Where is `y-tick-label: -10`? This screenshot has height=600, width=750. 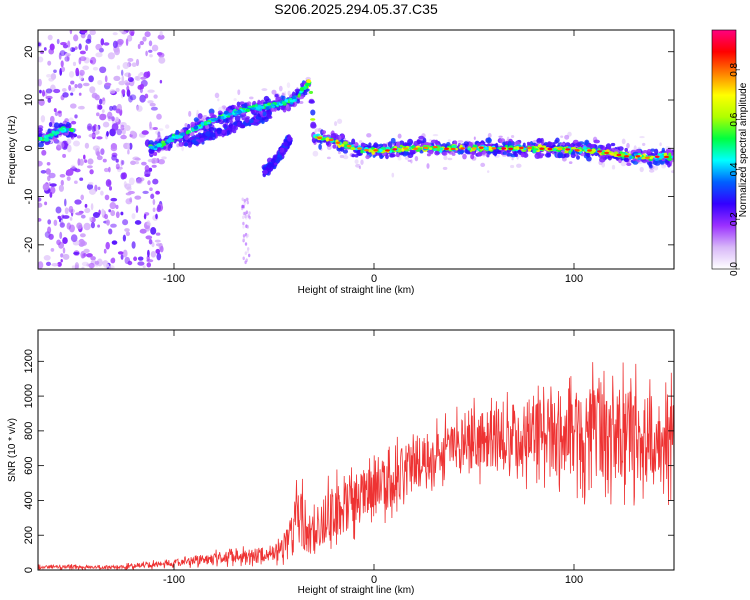
y-tick-label: -10 is located at coordinates (29, 197).